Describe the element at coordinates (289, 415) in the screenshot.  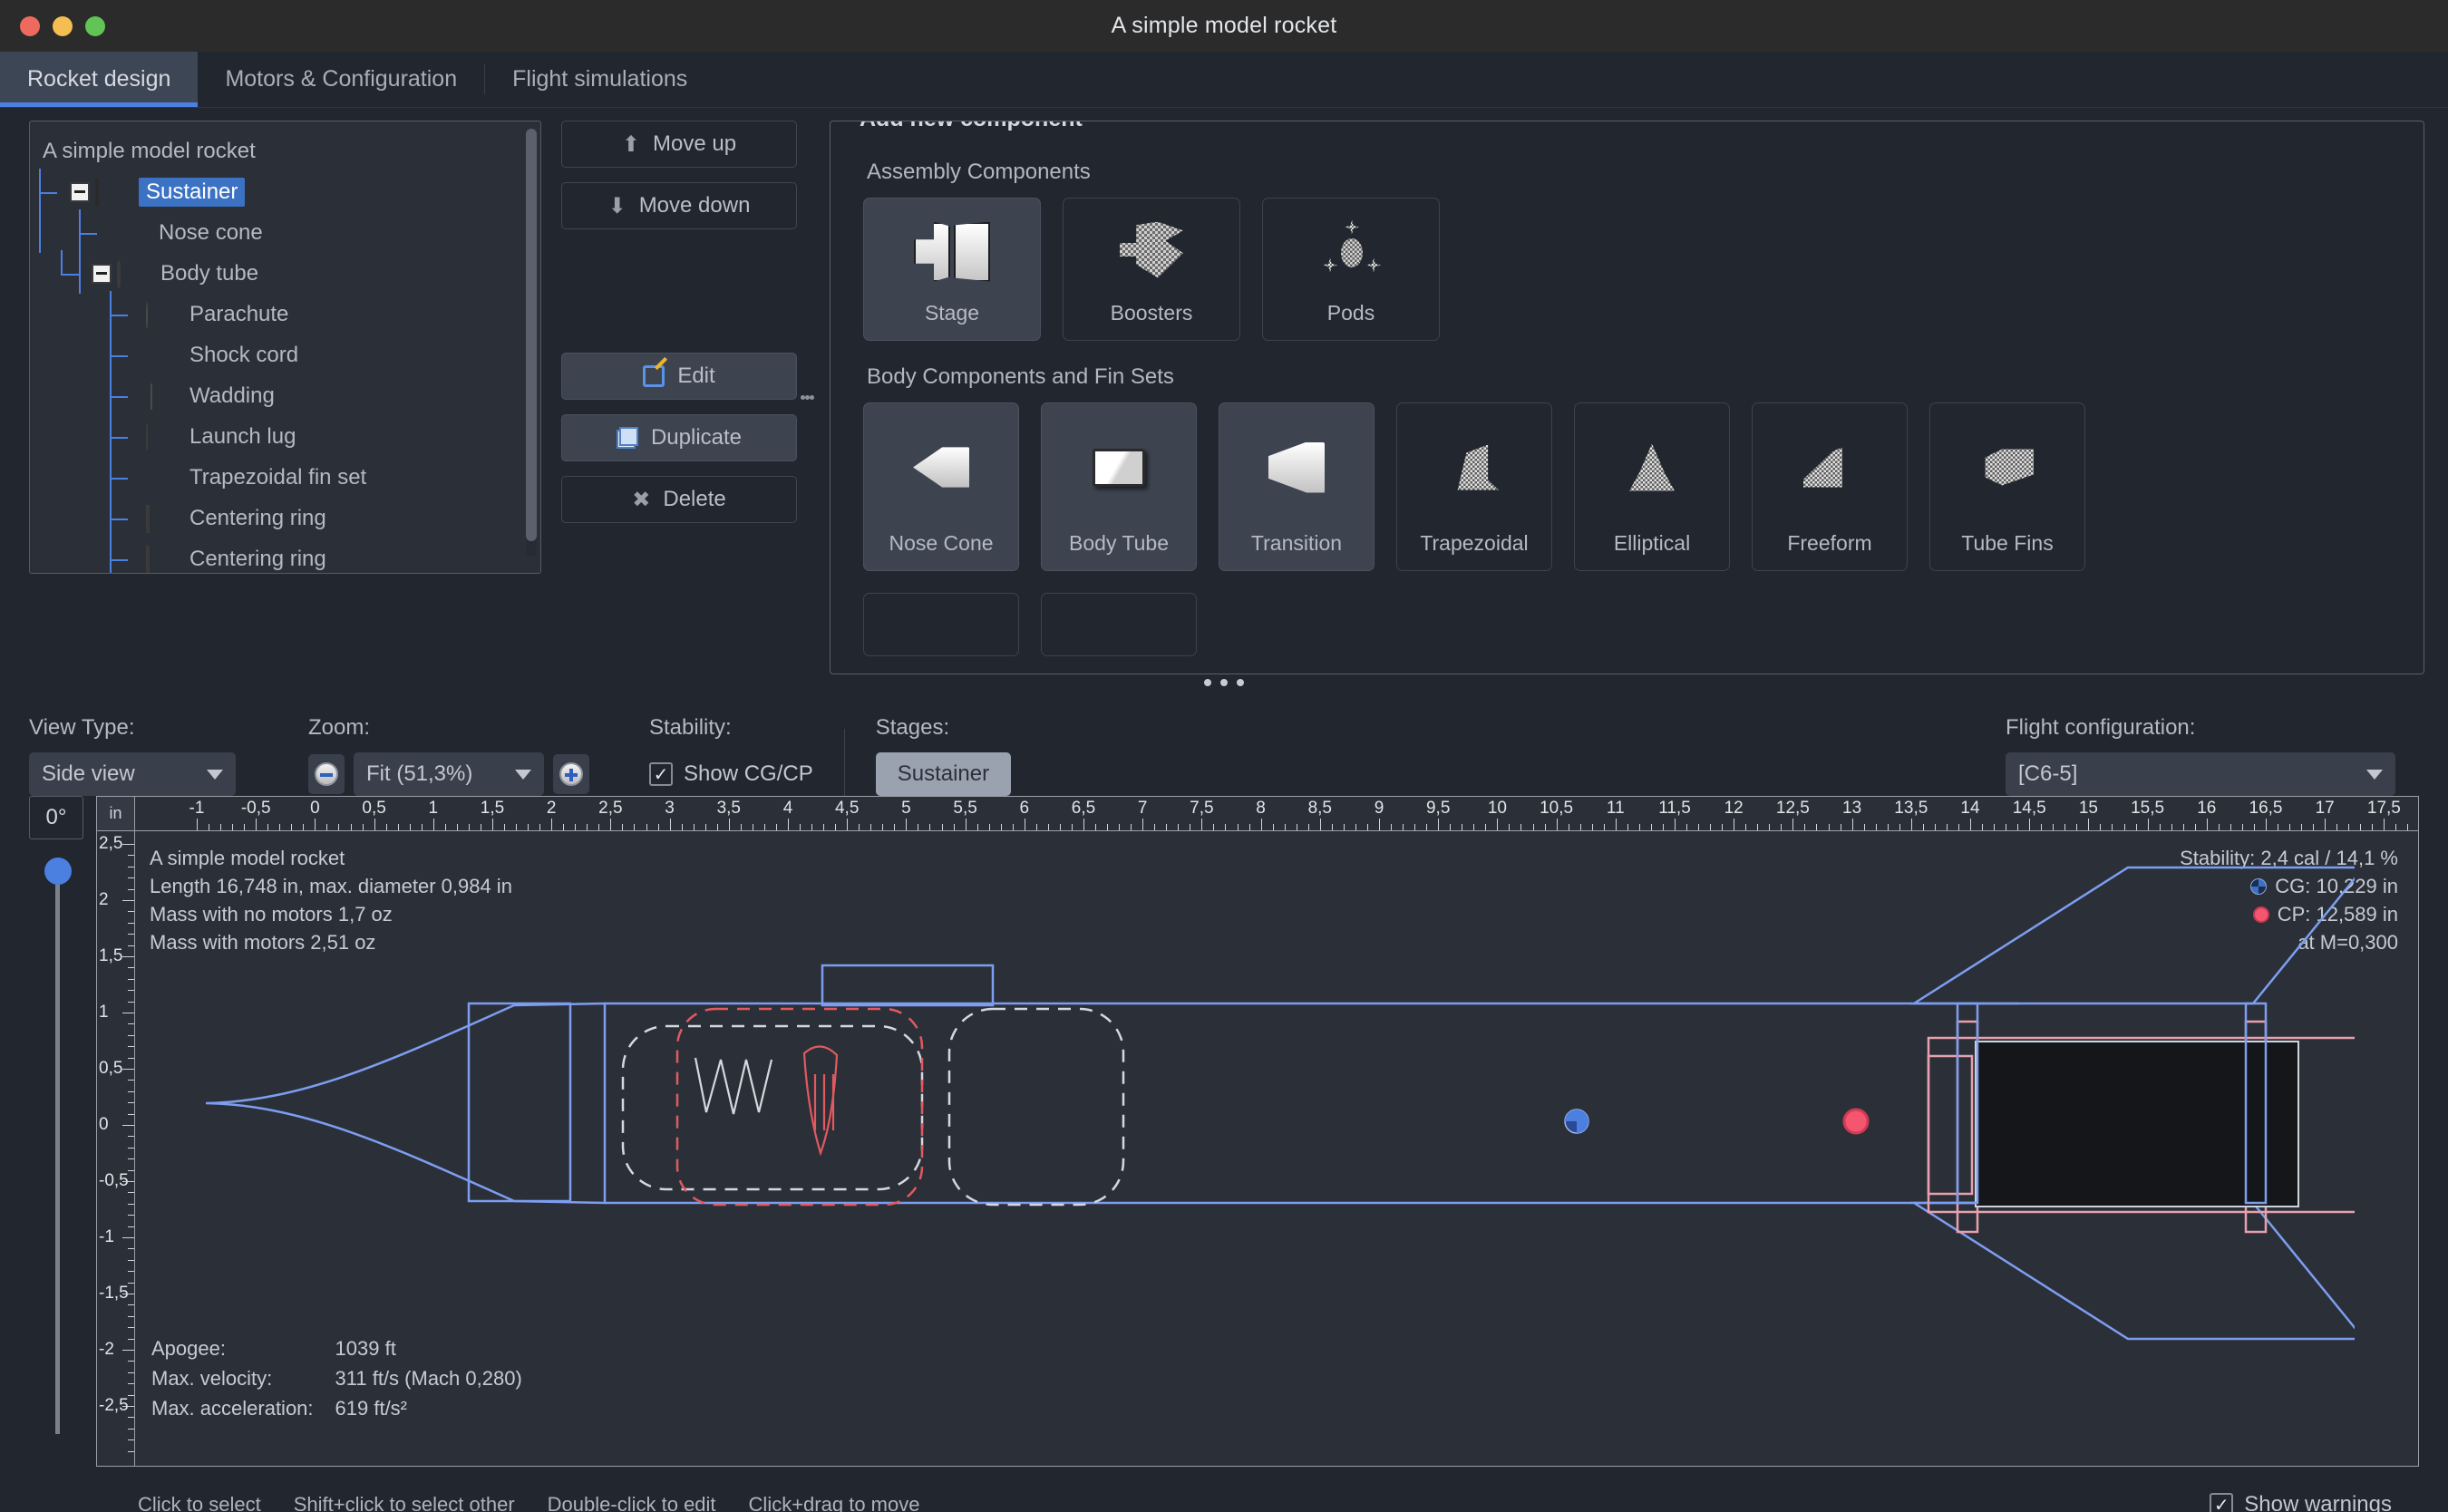
I see `tree-item-wadding: Wadding` at that location.